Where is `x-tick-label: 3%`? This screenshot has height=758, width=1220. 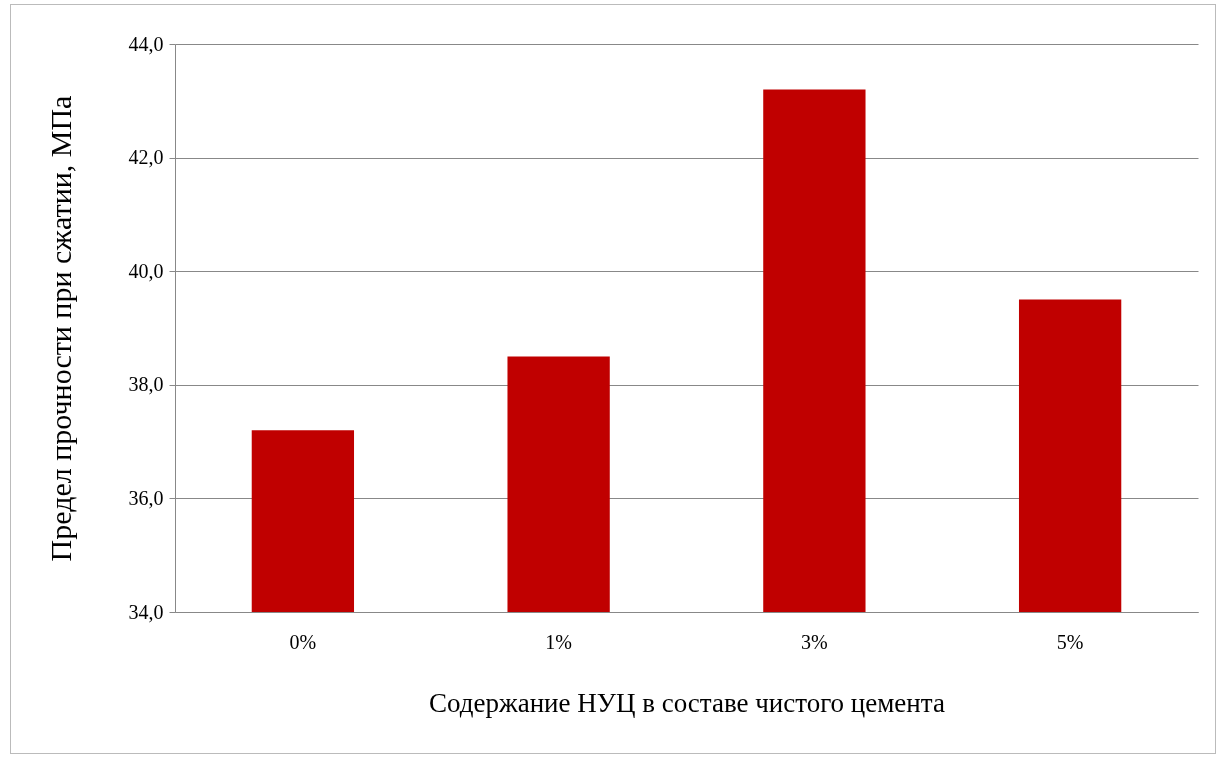
x-tick-label: 3% is located at coordinates (814, 641).